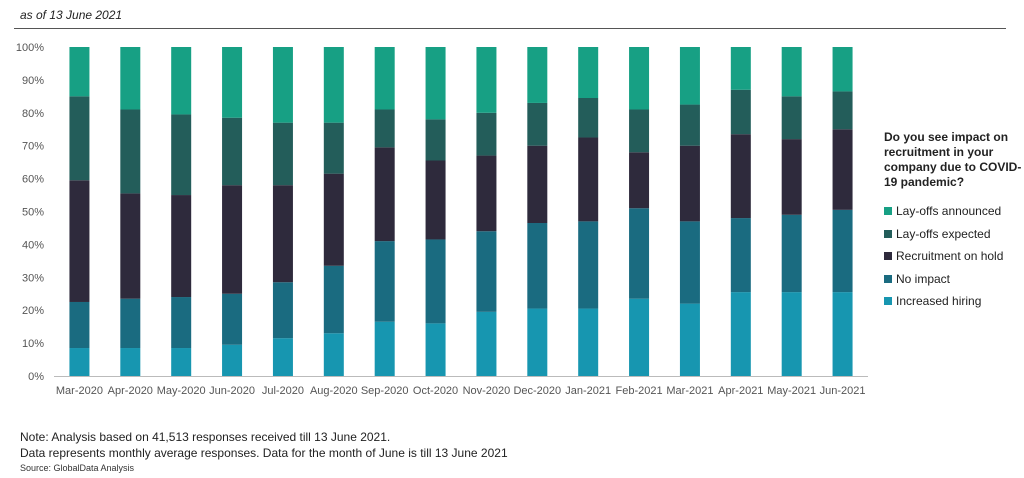 The image size is (1024, 478). What do you see at coordinates (954, 279) in the screenshot?
I see `legend-item: No impact` at bounding box center [954, 279].